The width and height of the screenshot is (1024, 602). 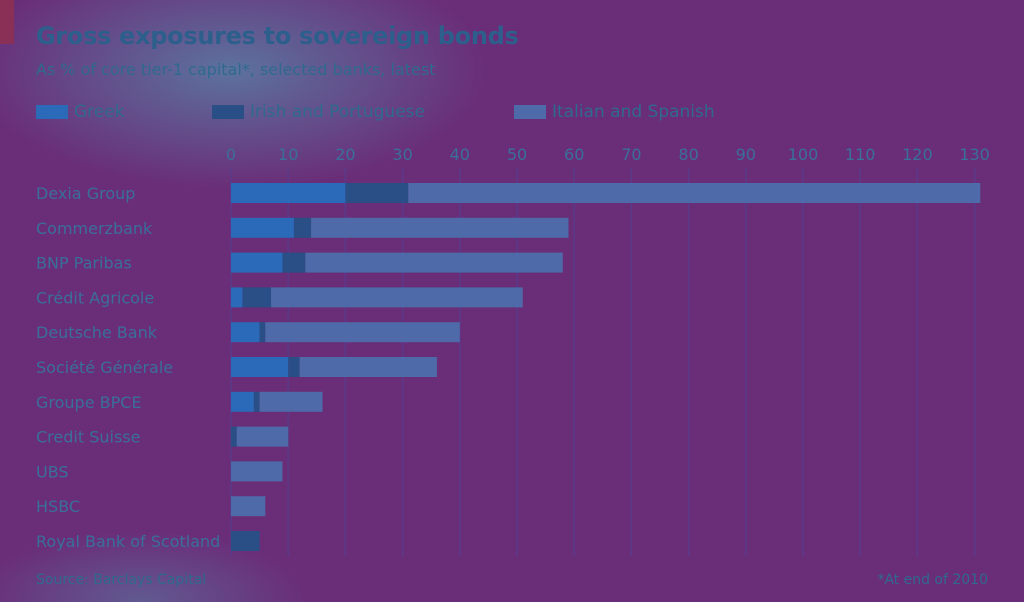 I want to click on category-label: Credit Suisse, so click(x=88, y=437).